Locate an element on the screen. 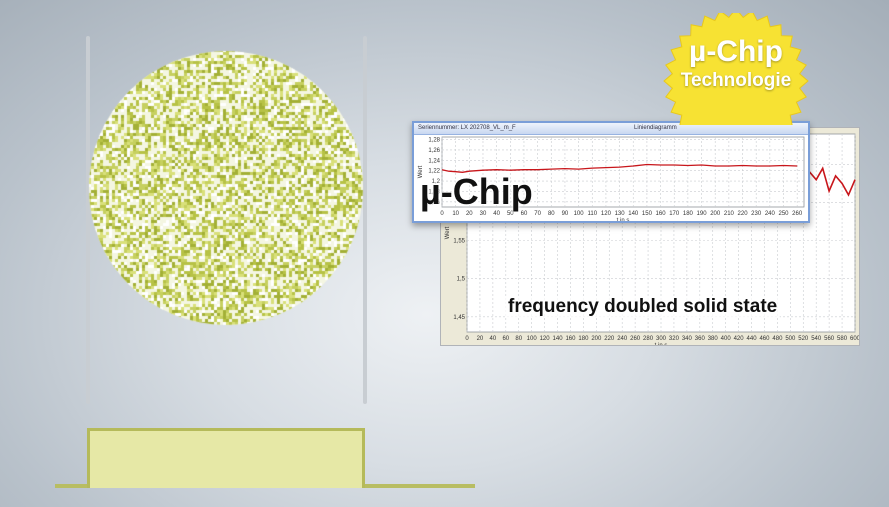 The width and height of the screenshot is (889, 507). x-tick-label: 50 is located at coordinates (510, 214).